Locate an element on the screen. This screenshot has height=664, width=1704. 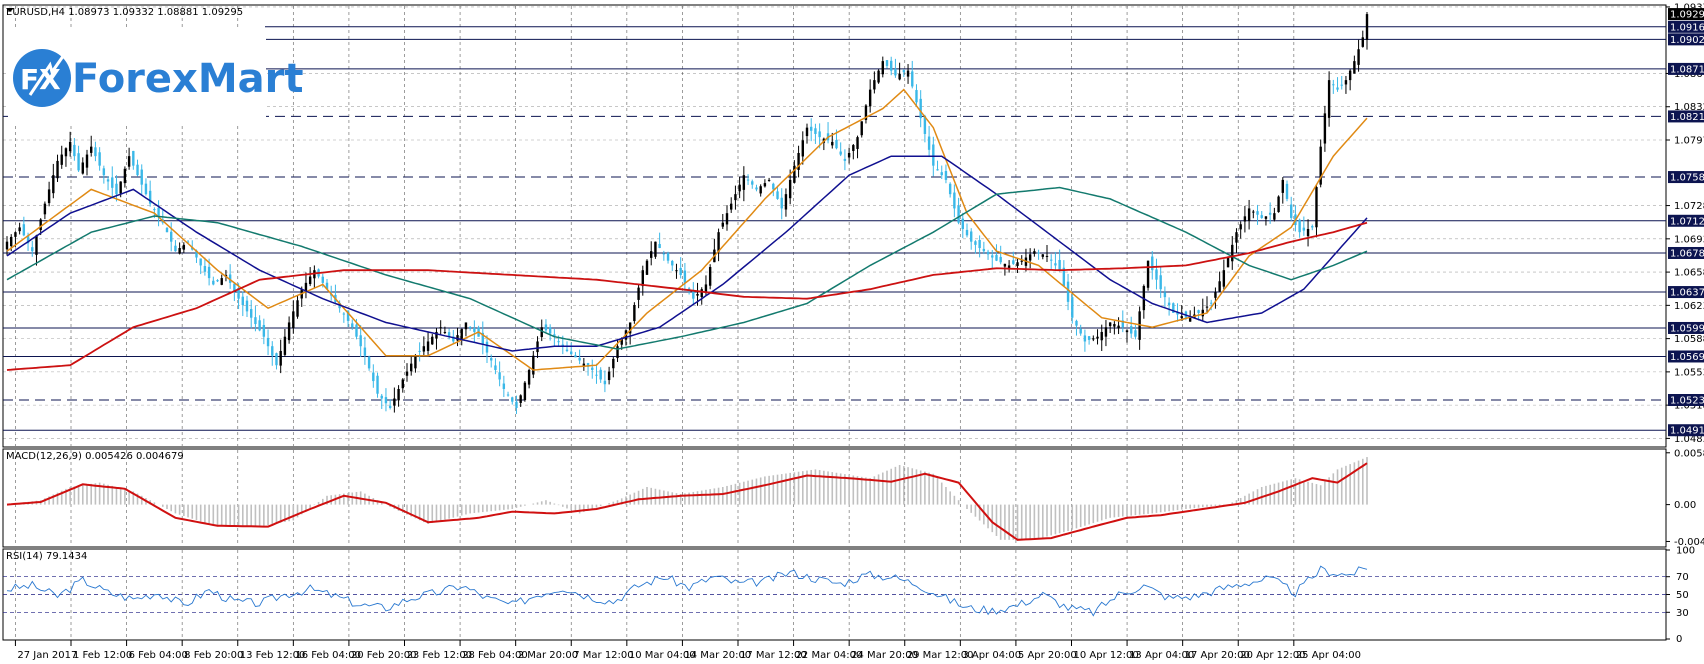
price-tick-label: 1.06230 is located at coordinates (1689, 306).